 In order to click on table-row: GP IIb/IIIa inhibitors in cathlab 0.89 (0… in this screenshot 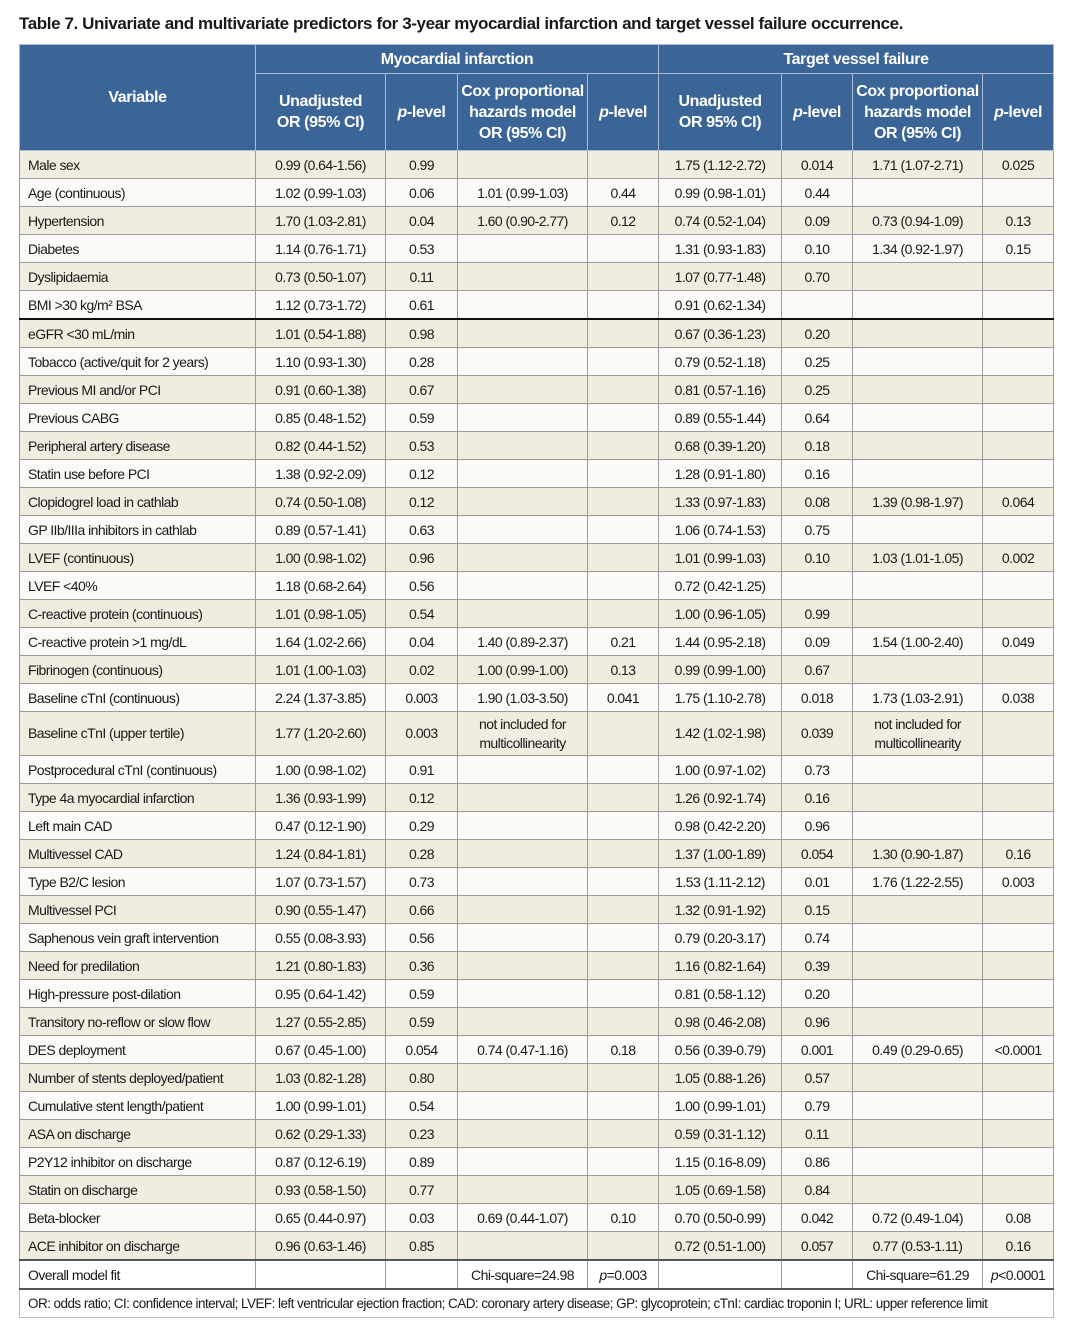, I will do `click(537, 529)`.